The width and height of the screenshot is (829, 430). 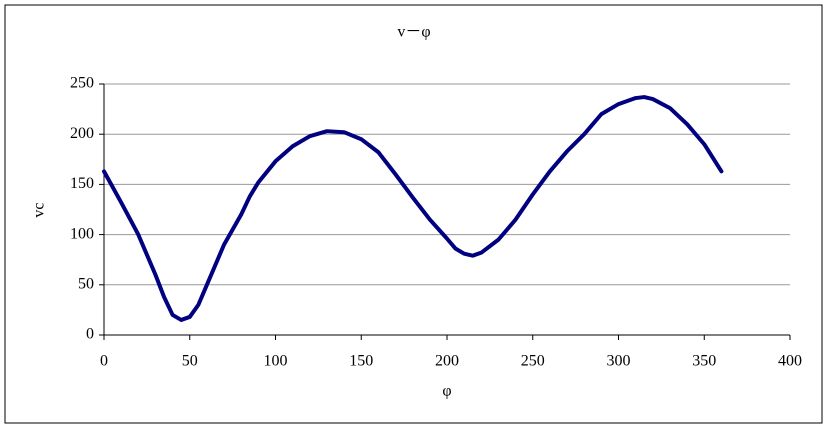 What do you see at coordinates (790, 361) in the screenshot?
I see `x-tick-label: 400` at bounding box center [790, 361].